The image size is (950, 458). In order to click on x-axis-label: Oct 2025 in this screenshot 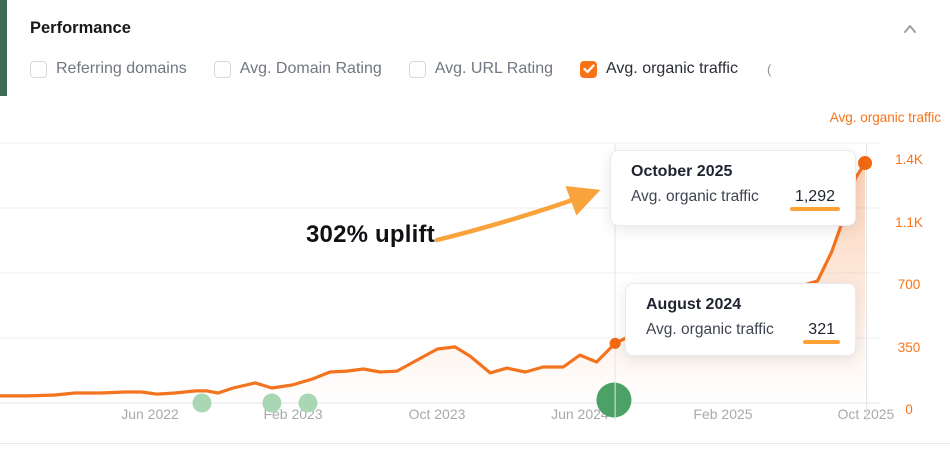, I will do `click(866, 414)`.